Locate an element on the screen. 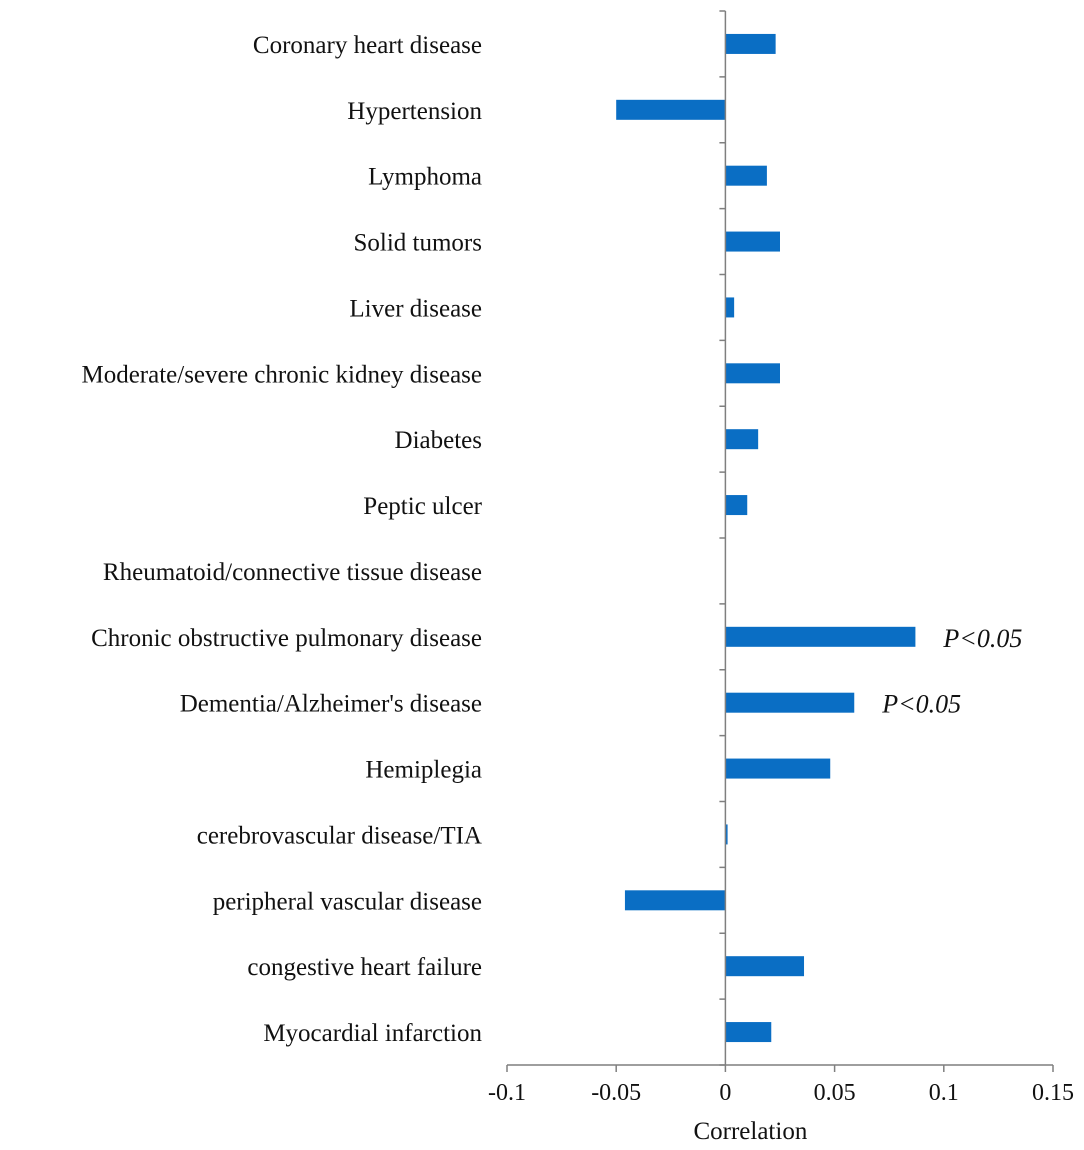 Image resolution: width=1084 pixels, height=1150 pixels. category-label-coronary-heart-disease: Coronary heart disease is located at coordinates (367, 45).